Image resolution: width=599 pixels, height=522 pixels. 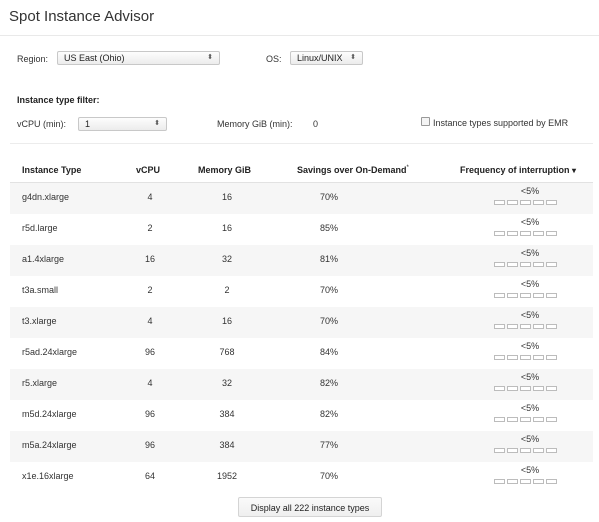 I want to click on instance-filter-title: Instance type filter:, so click(x=58, y=100).